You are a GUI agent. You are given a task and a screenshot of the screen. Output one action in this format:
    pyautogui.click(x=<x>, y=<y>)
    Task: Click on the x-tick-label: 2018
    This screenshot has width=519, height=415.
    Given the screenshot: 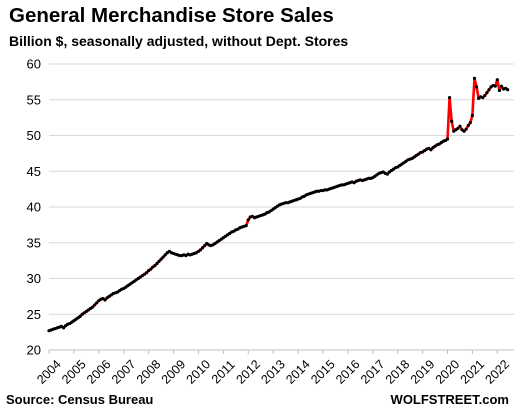 What is the action you would take?
    pyautogui.click(x=398, y=372)
    